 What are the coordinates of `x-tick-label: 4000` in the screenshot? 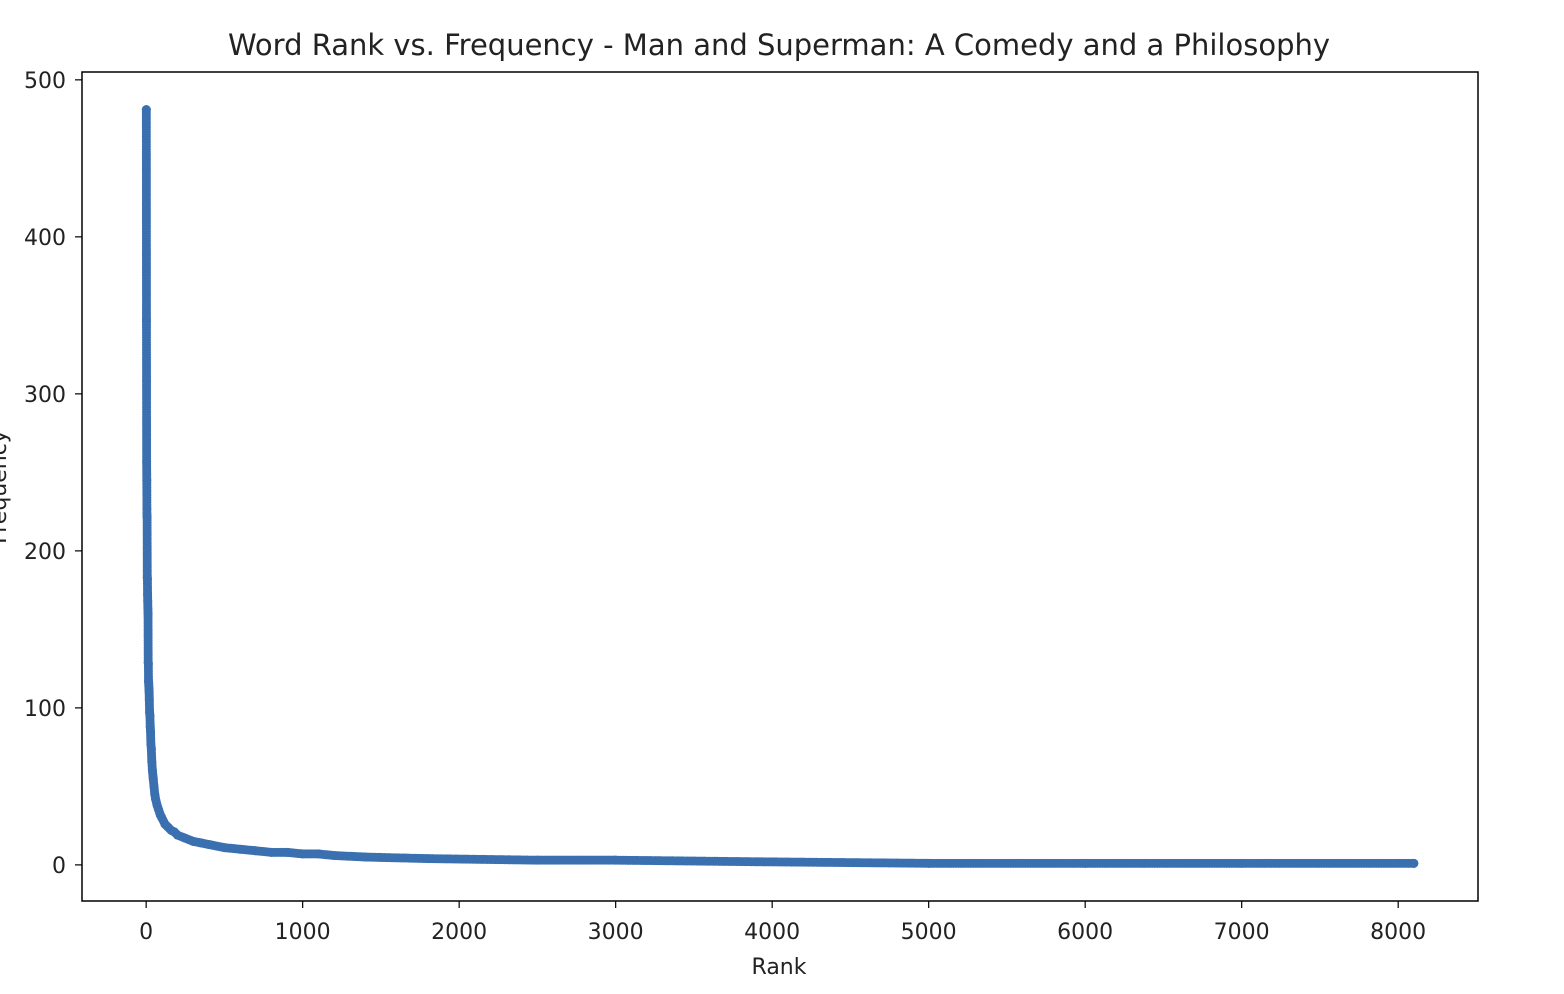 It's located at (772, 932).